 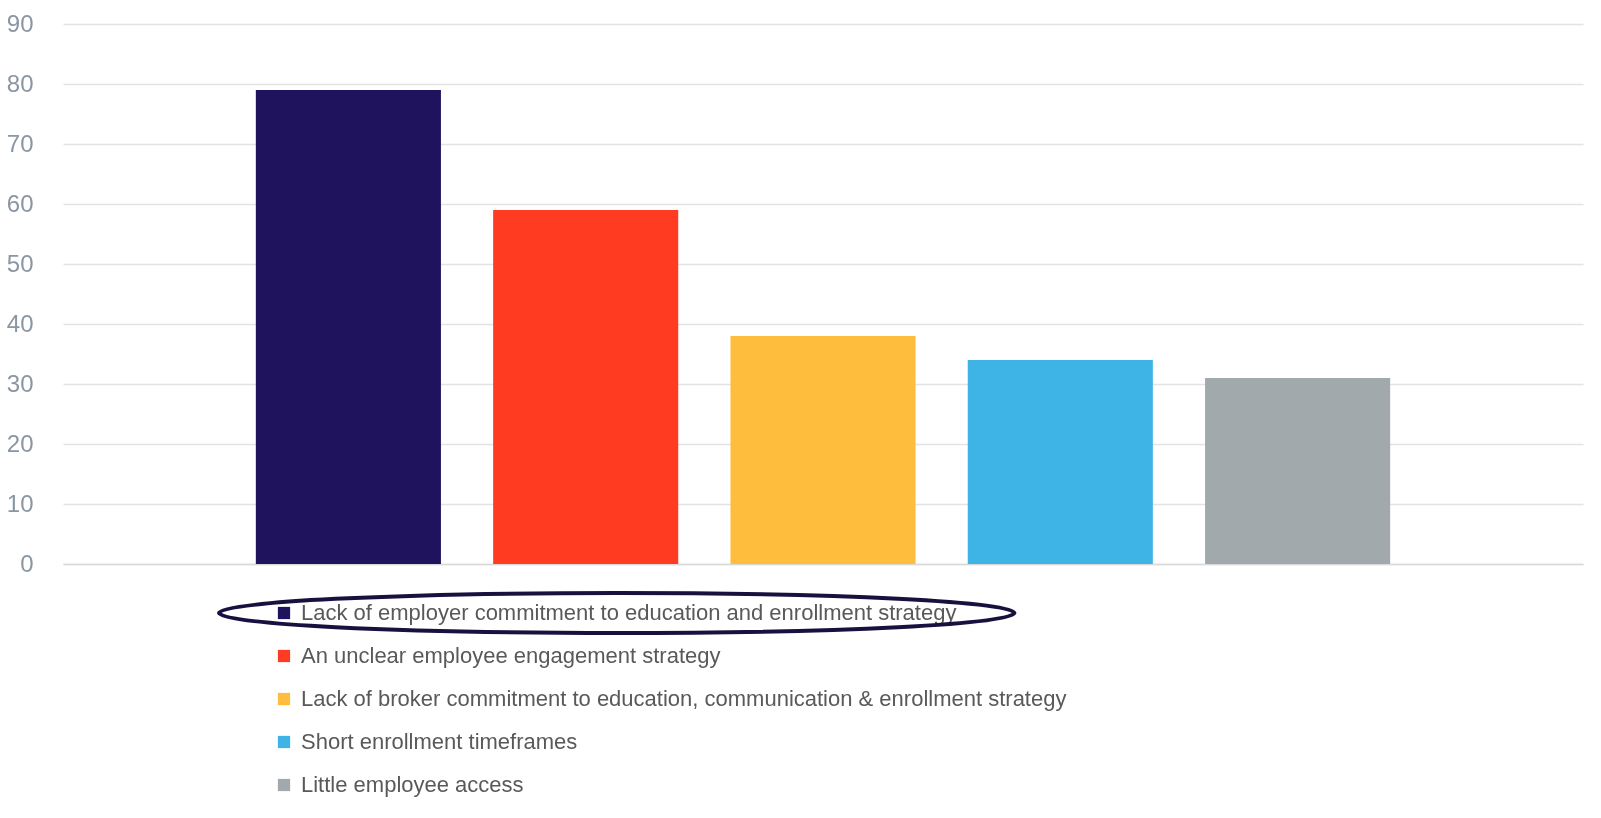 I want to click on y-tick-label: 60, so click(x=20, y=203).